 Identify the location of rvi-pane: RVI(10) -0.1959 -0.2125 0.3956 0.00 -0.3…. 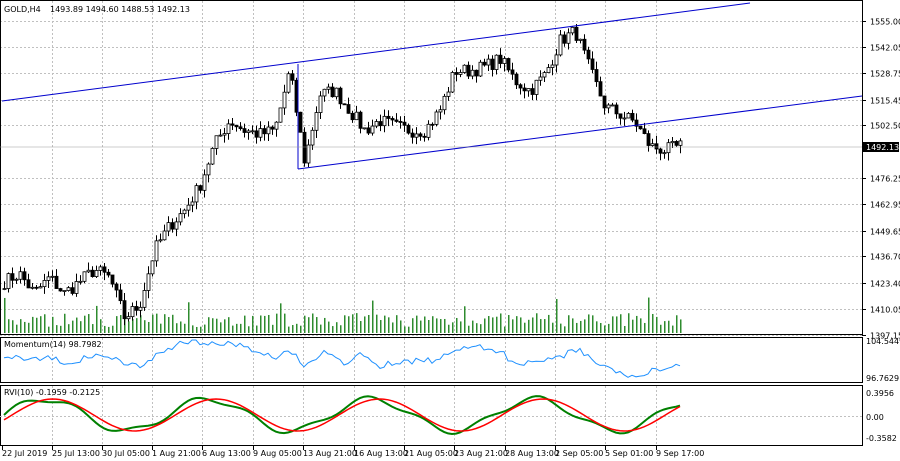
(448, 415).